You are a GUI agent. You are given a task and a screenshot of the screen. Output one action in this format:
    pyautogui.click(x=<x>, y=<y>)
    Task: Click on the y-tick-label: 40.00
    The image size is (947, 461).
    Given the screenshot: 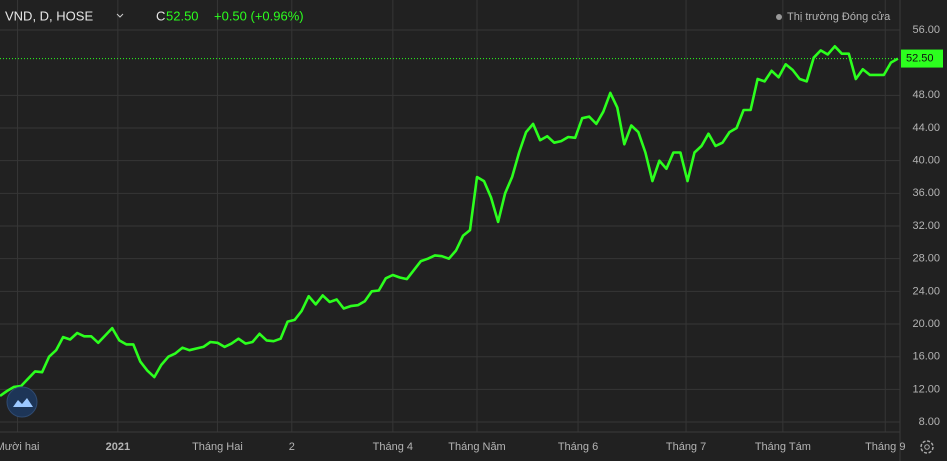 What is the action you would take?
    pyautogui.click(x=926, y=161)
    